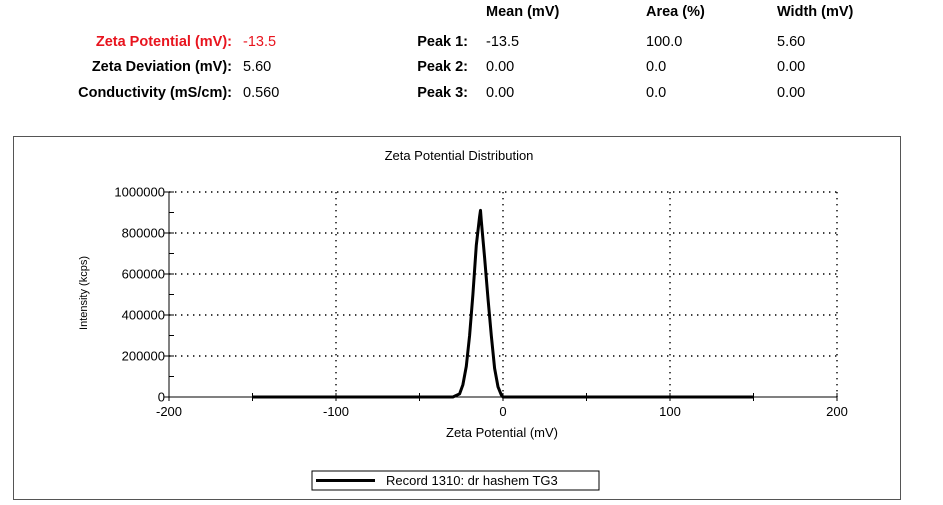 This screenshot has width=943, height=505. Describe the element at coordinates (257, 67) in the screenshot. I see `zeta-deviation-value: 5.60` at that location.